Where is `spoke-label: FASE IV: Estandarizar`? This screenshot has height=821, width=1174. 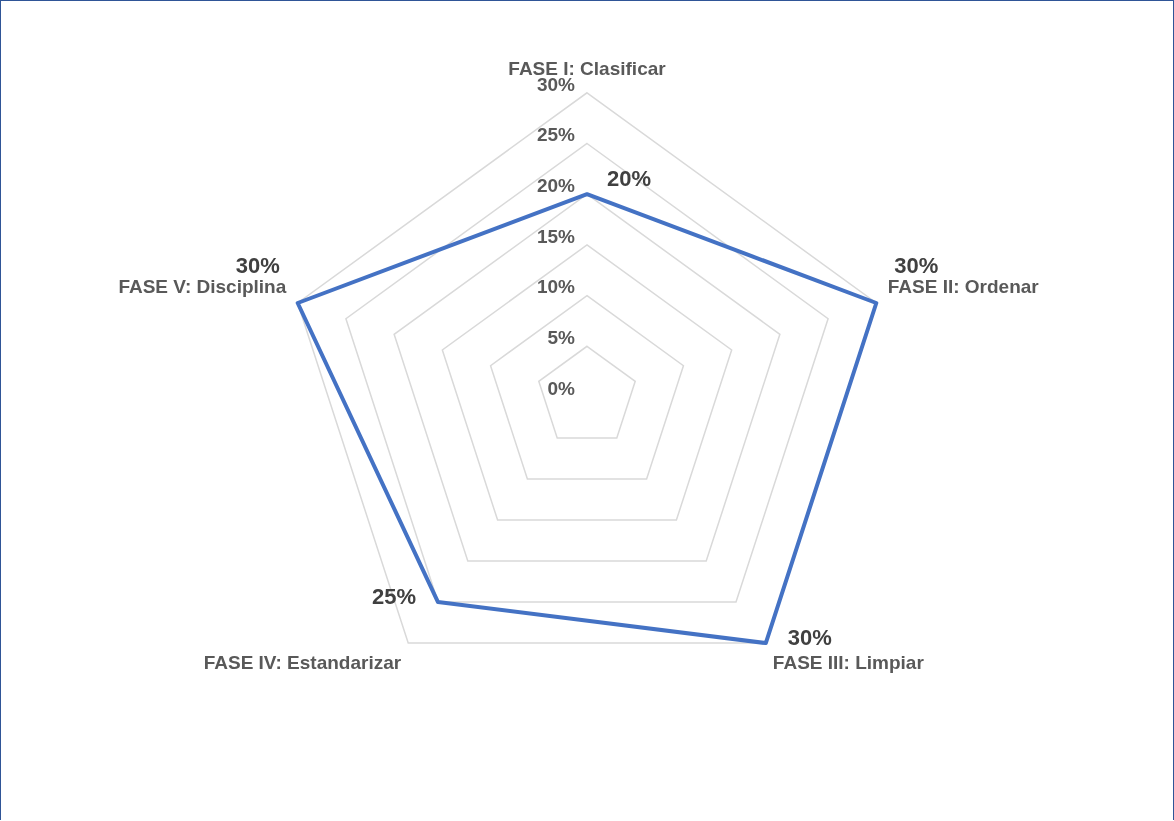
spoke-label: FASE IV: Estandarizar is located at coordinates (302, 663).